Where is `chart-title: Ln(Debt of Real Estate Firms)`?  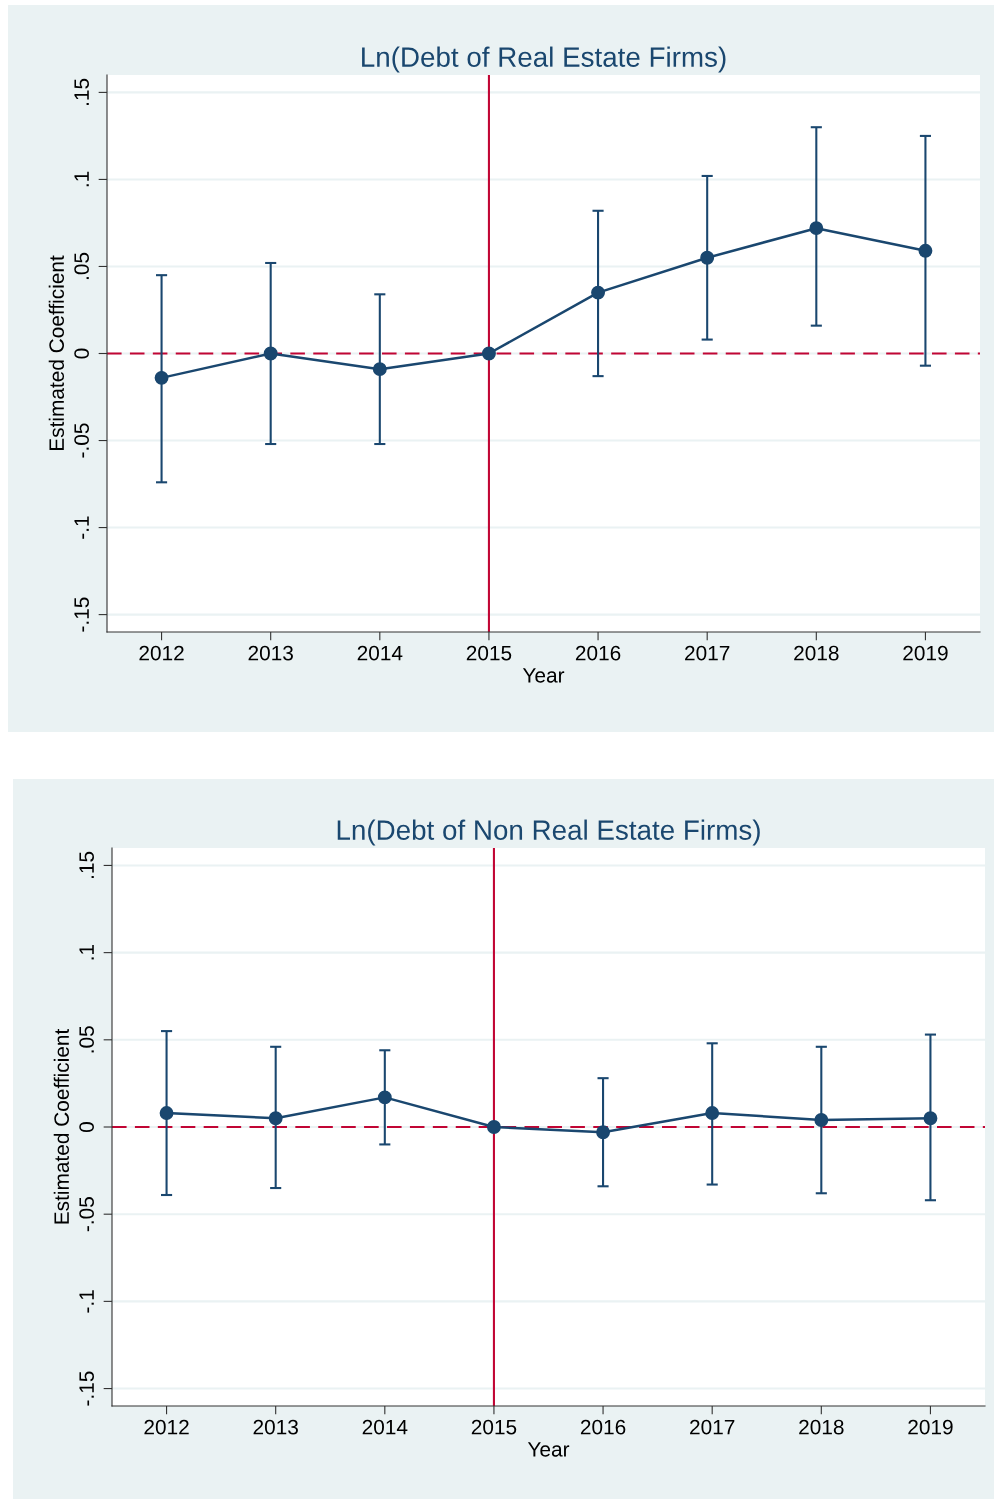 chart-title: Ln(Debt of Real Estate Firms) is located at coordinates (544, 59).